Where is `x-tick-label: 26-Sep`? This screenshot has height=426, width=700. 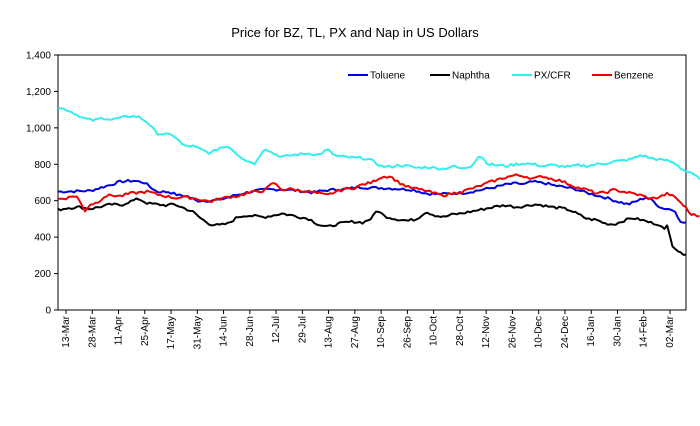
x-tick-label: 26-Sep is located at coordinates (407, 332).